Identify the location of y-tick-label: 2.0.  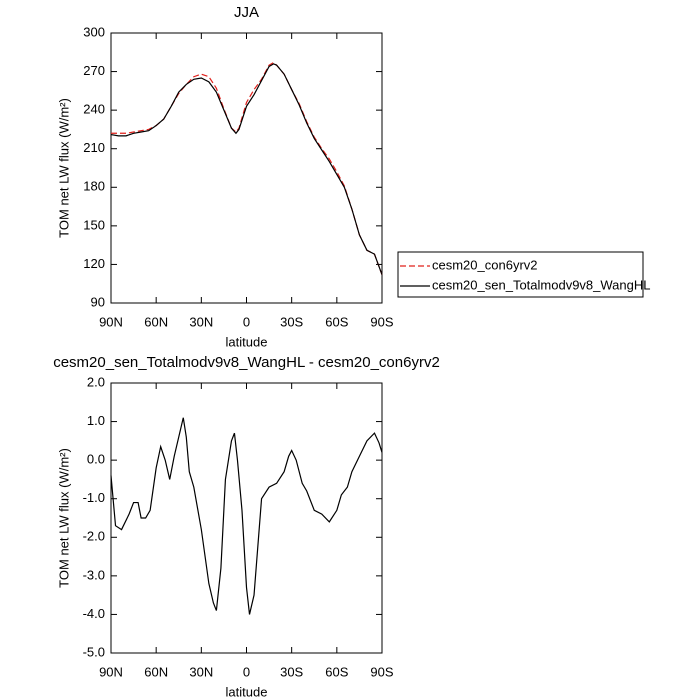
(96, 381).